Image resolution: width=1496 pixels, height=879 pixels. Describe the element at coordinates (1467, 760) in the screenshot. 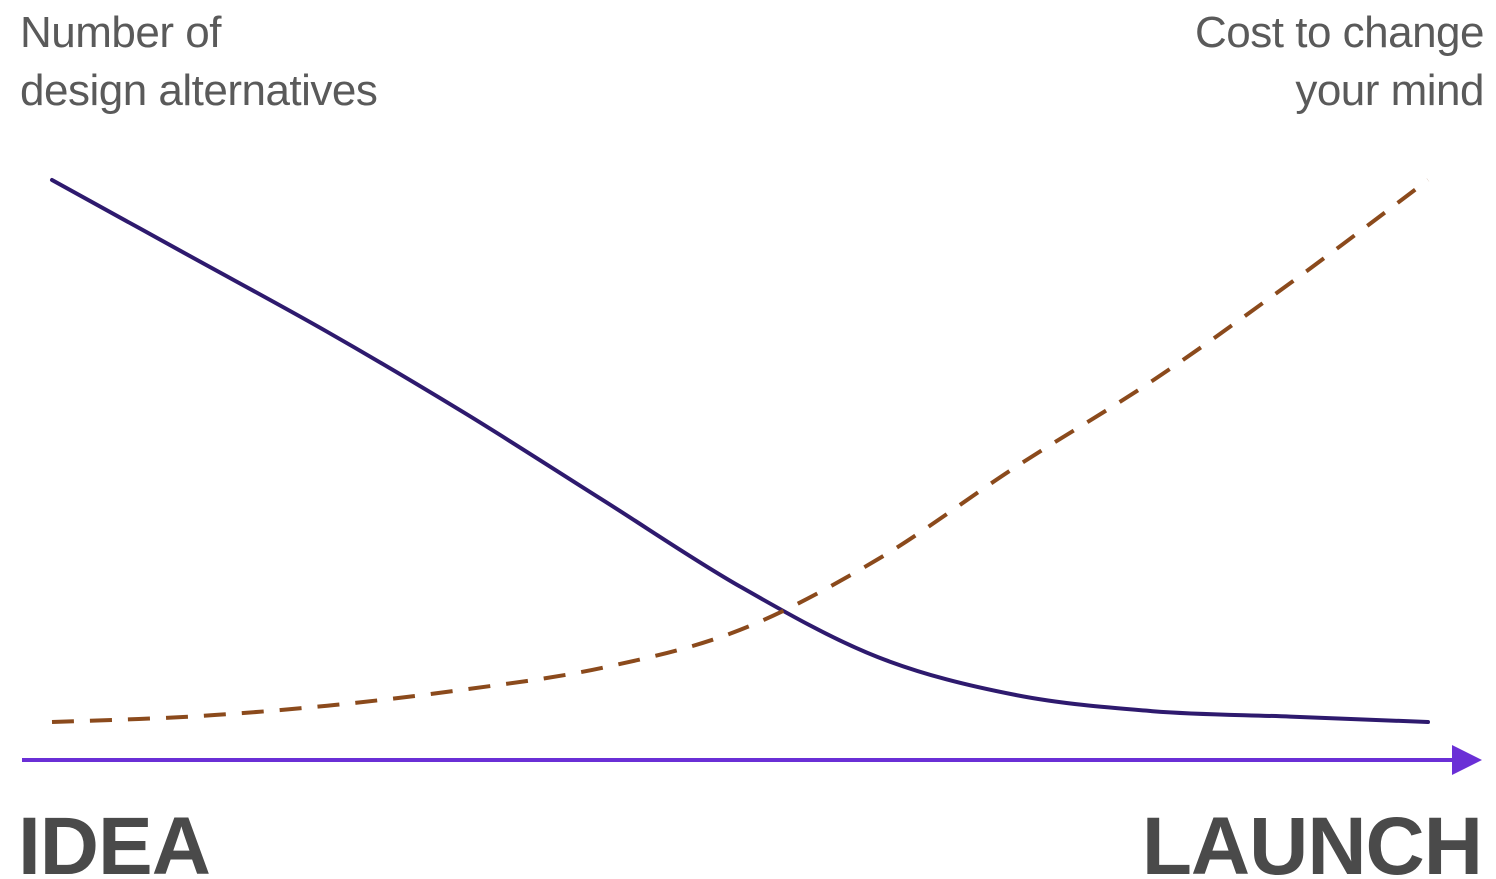

I see `x-axis-arrowhead` at that location.